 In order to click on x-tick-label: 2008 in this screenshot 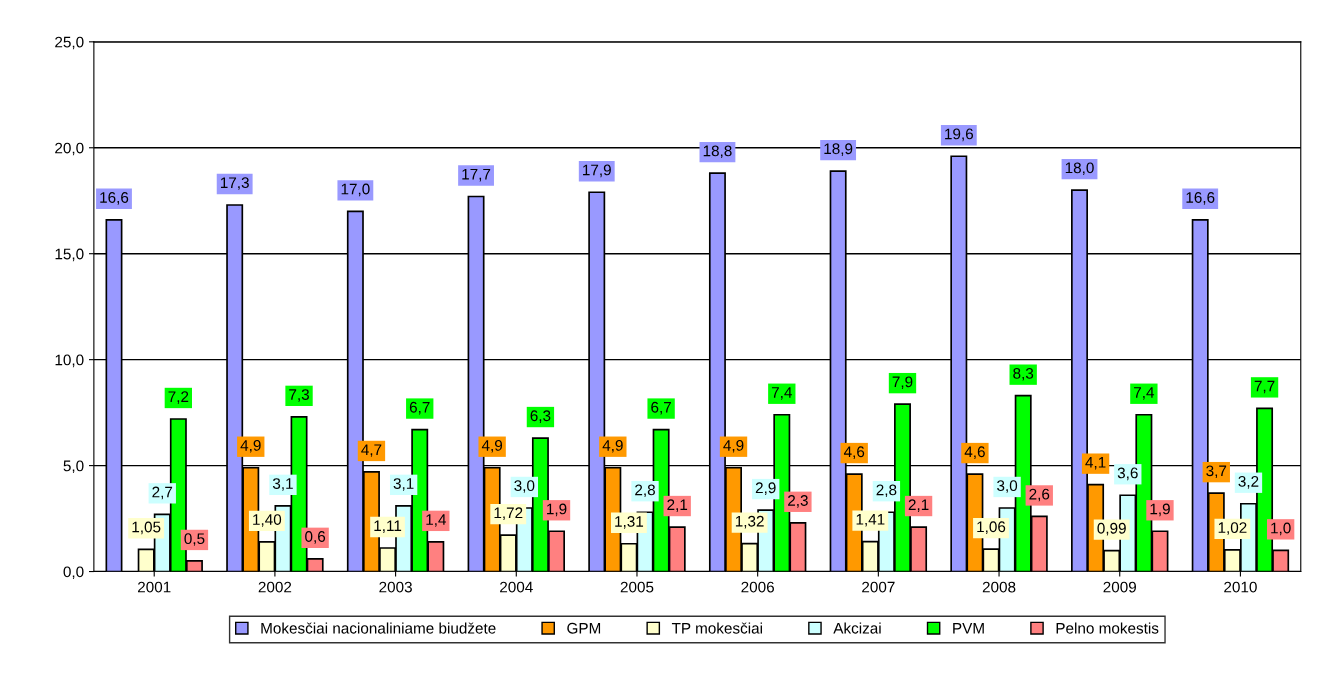, I will do `click(999, 587)`.